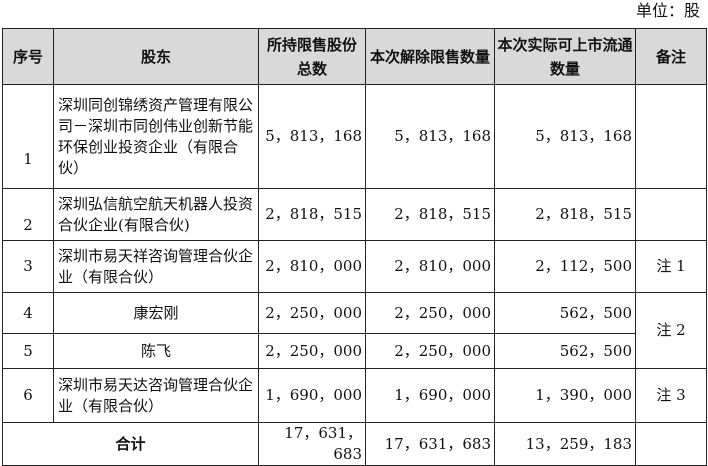 This screenshot has width=708, height=466. I want to click on total-row: 合计 17，631，683 17，631，683 13，259，183, so click(354, 444).